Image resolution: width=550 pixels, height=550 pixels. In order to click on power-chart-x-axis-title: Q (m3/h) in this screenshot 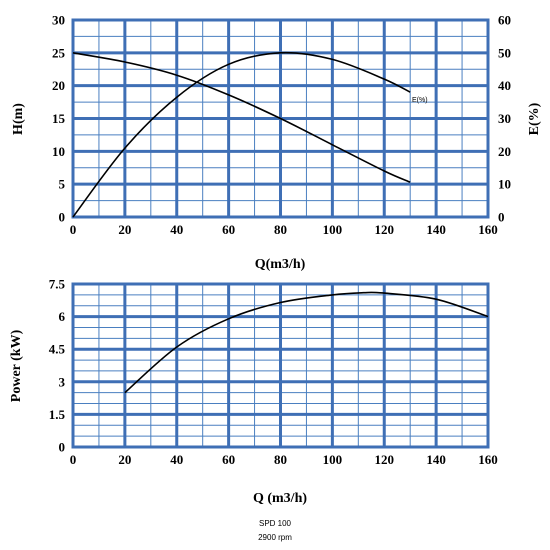, I will do `click(280, 498)`.